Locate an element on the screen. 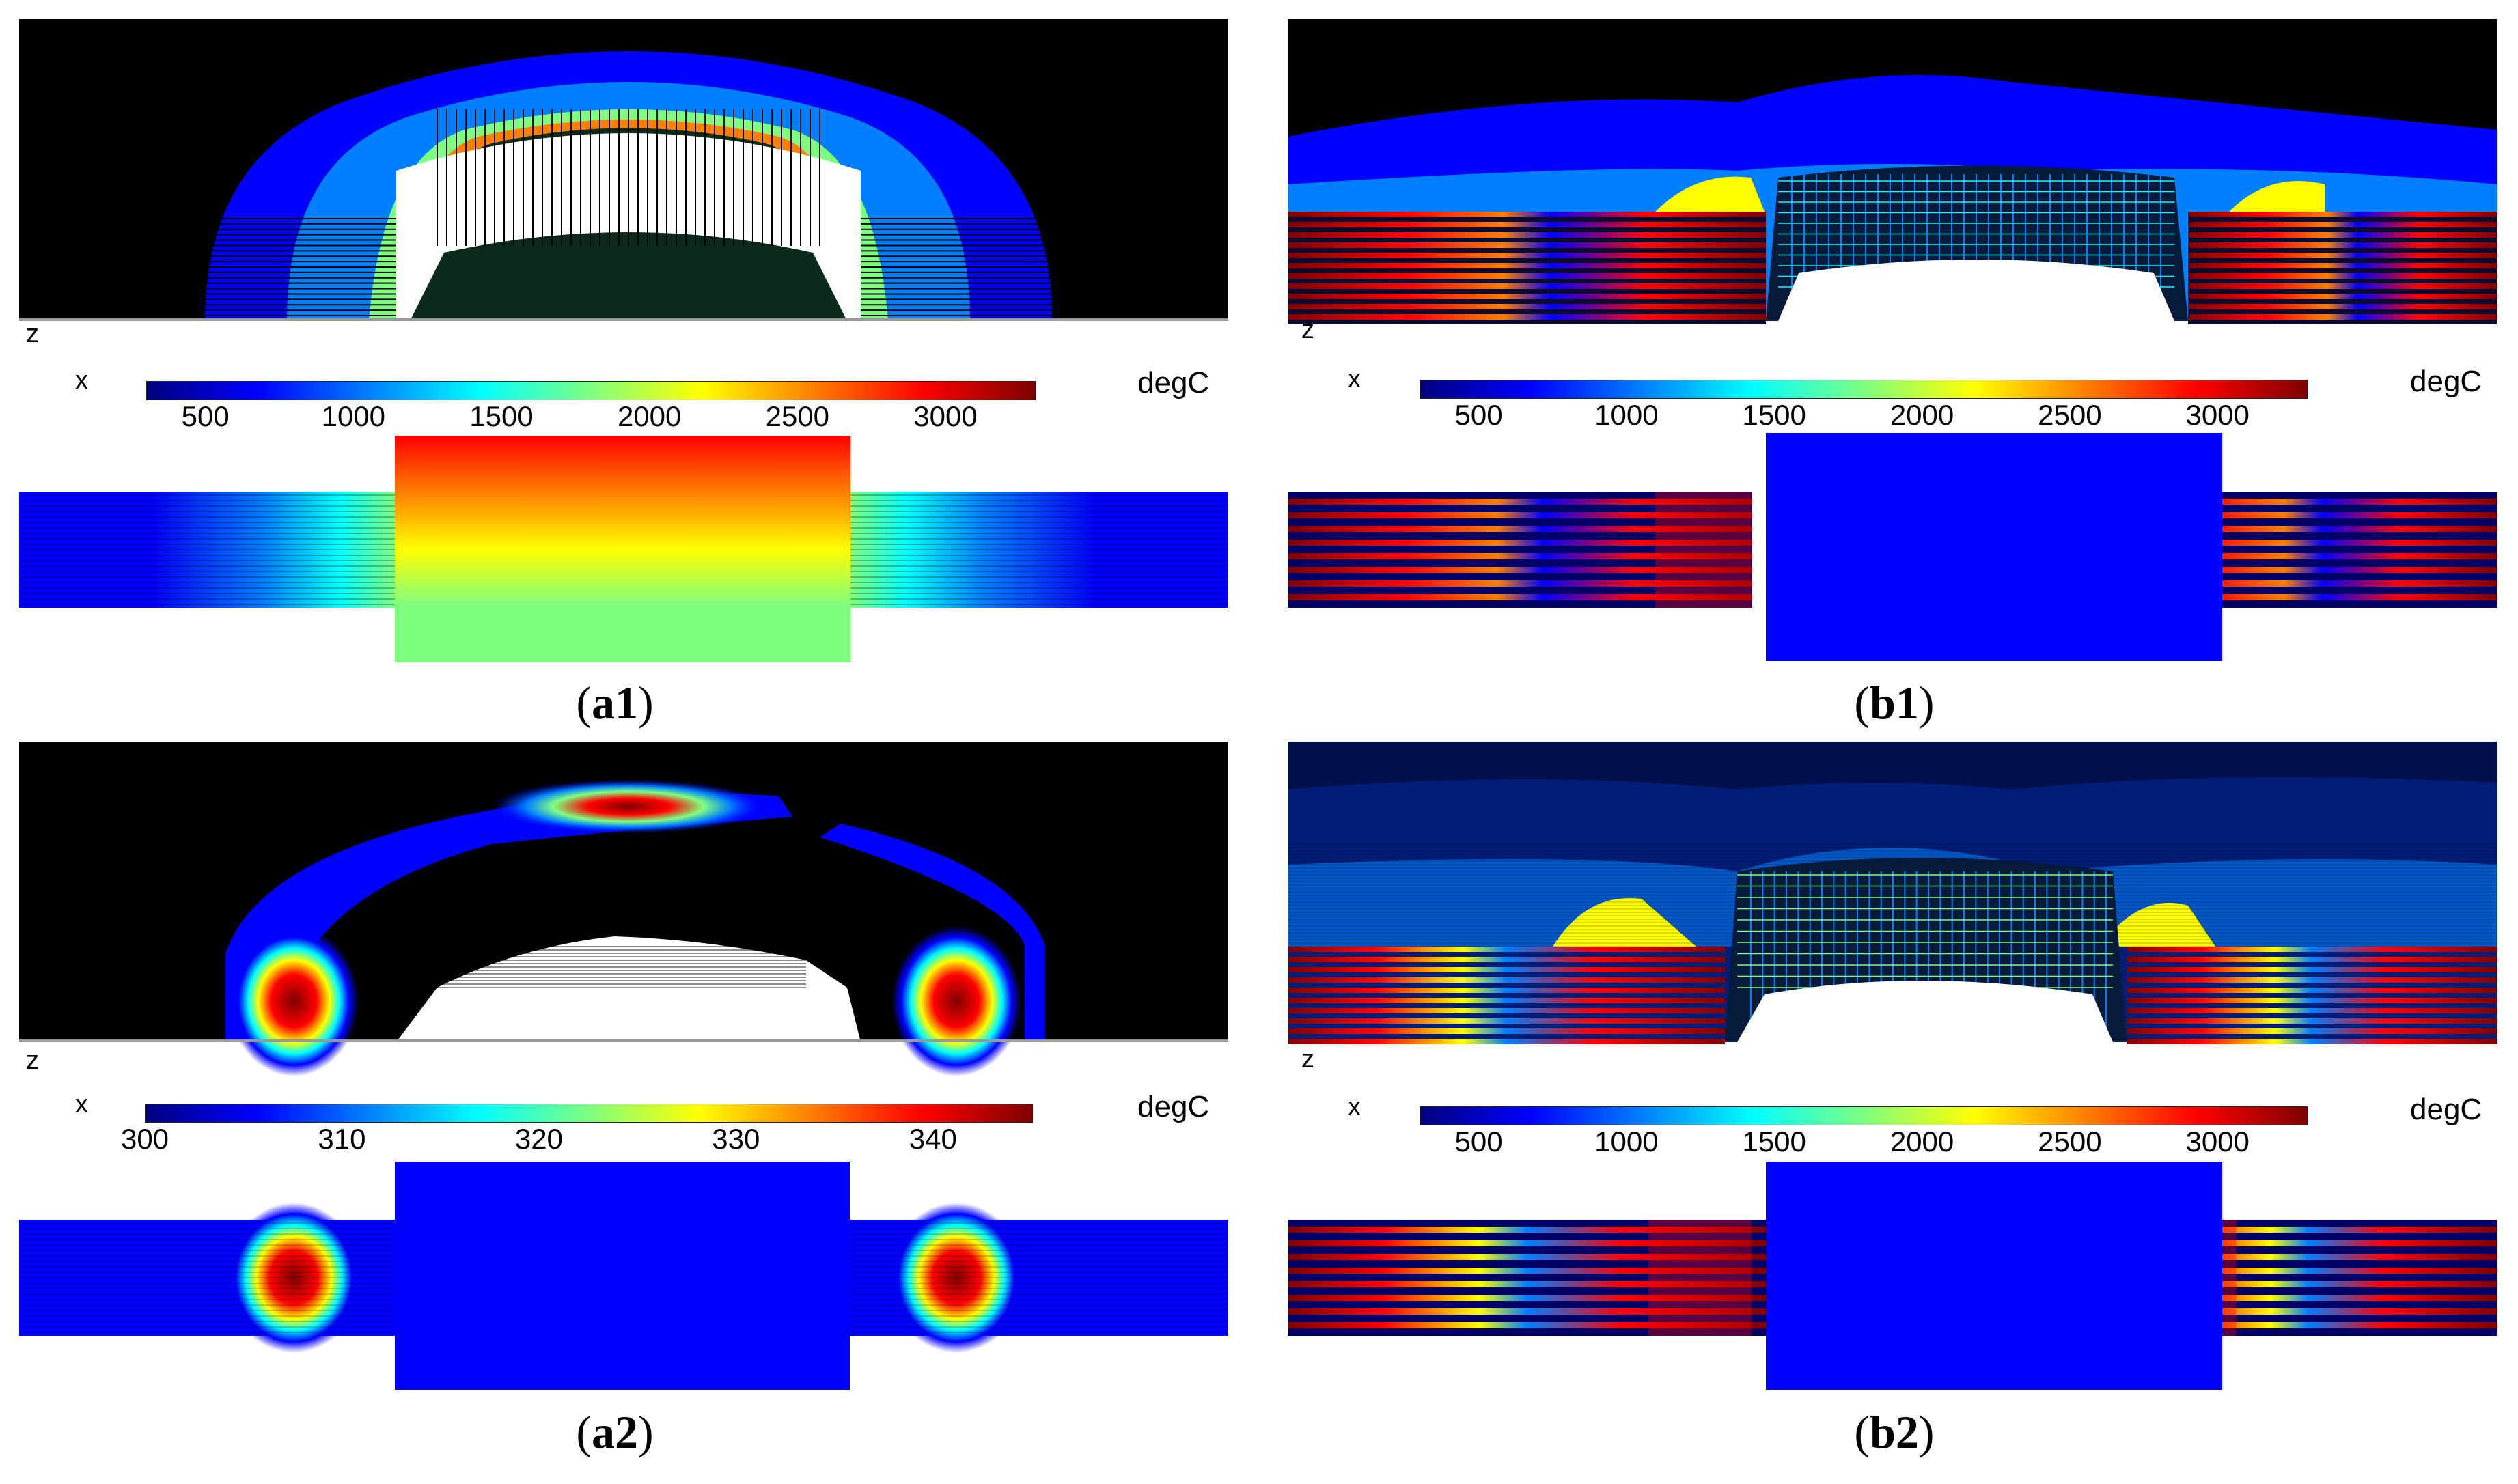  panel-label: (b1) is located at coordinates (1894, 703).